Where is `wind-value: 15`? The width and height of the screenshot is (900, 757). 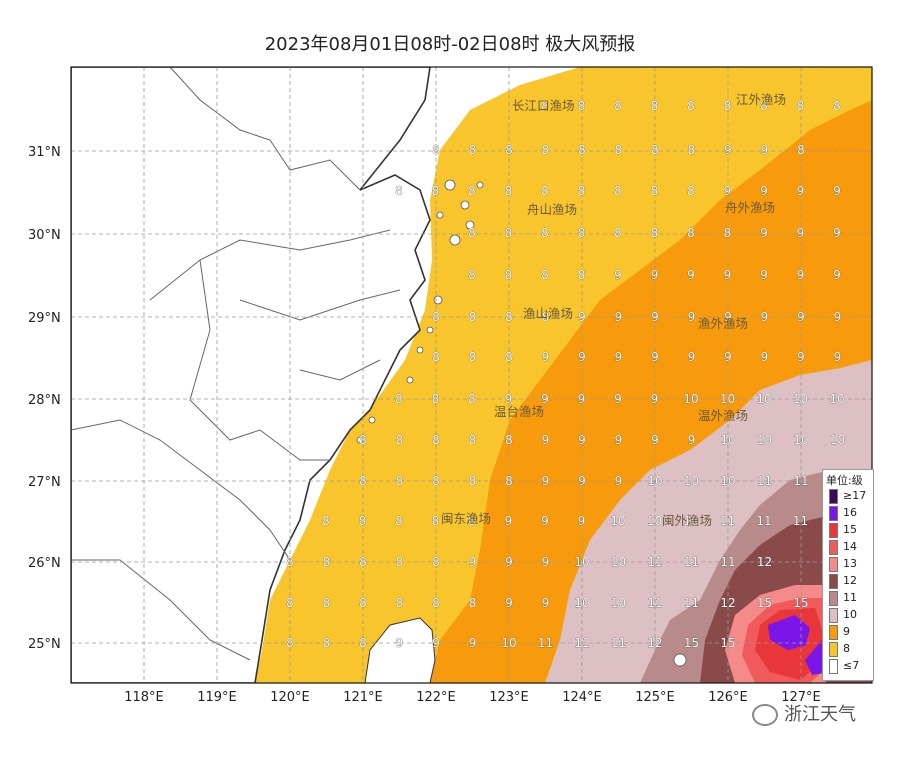 wind-value: 15 is located at coordinates (800, 603).